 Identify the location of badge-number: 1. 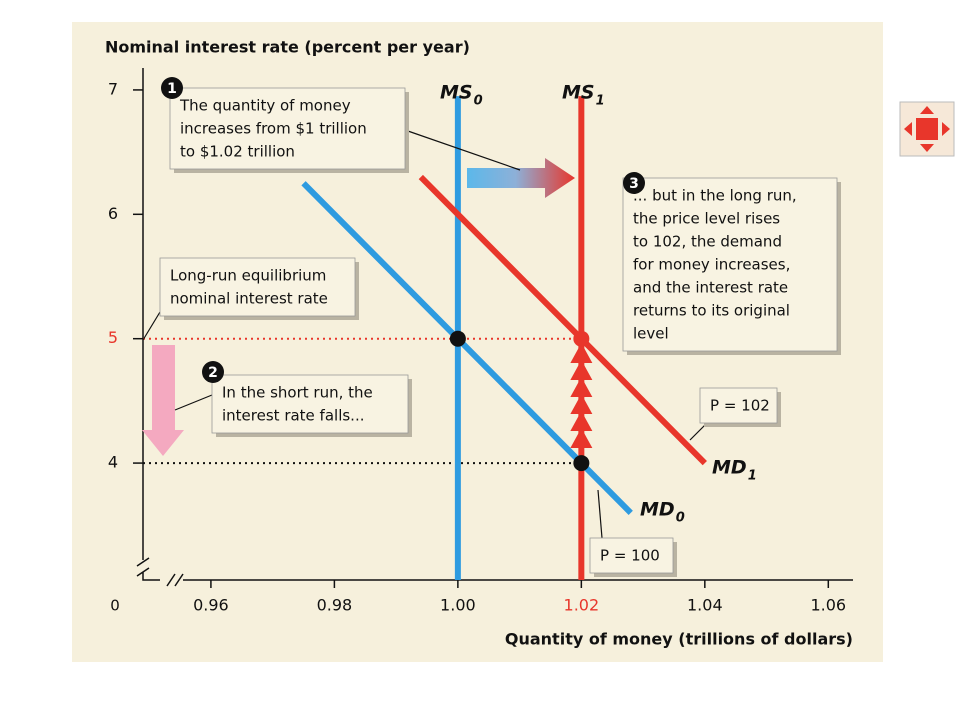
(172, 89).